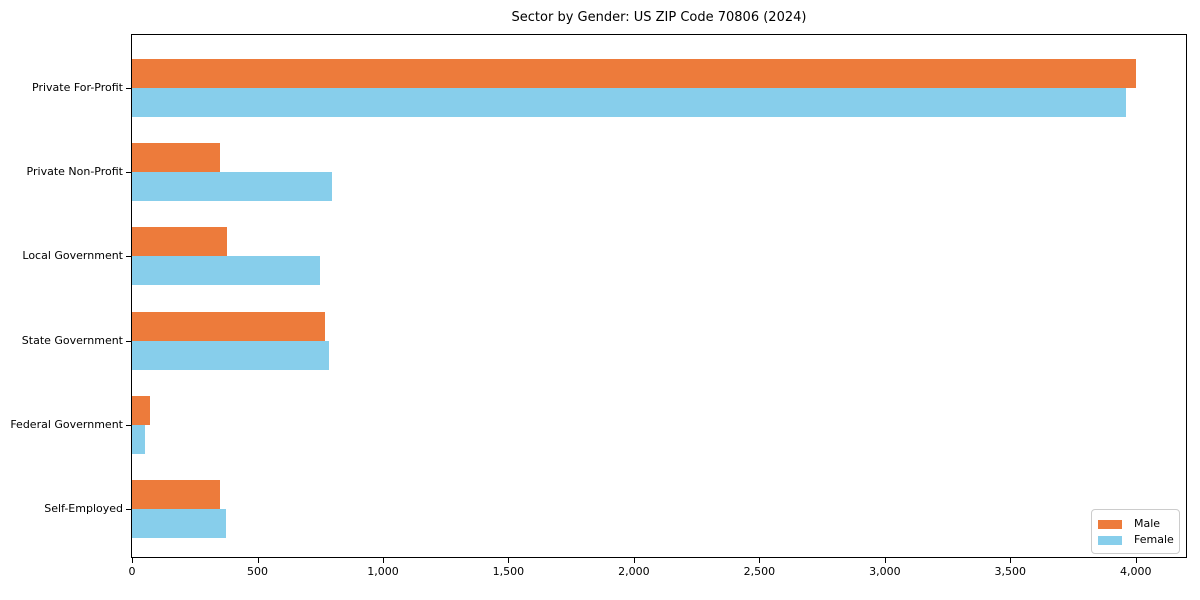 This screenshot has width=1200, height=600. Describe the element at coordinates (383, 571) in the screenshot. I see `x-axis-label: 1,000` at that location.